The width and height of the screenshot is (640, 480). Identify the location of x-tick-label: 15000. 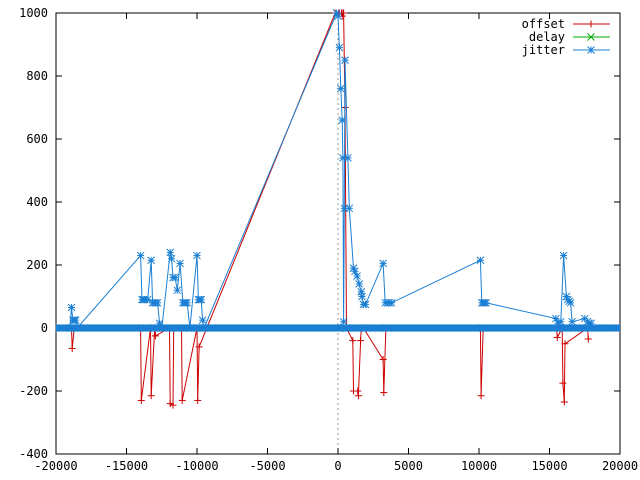
(549, 466).